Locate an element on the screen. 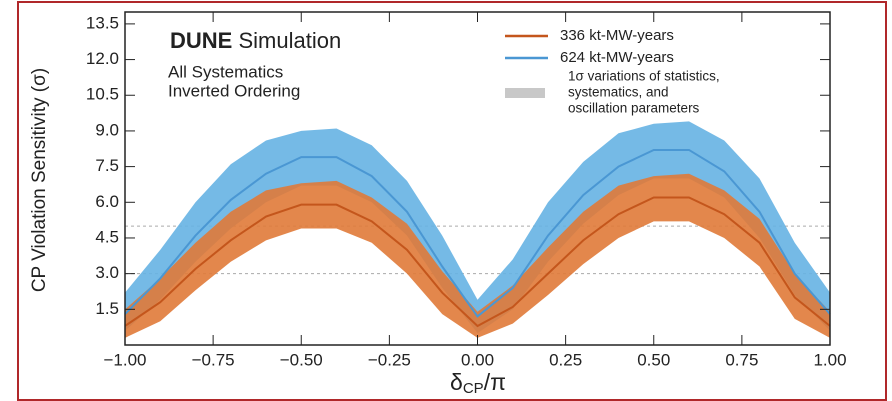 This screenshot has width=892, height=401. legend-label: 624 kt-MW-years is located at coordinates (617, 57).